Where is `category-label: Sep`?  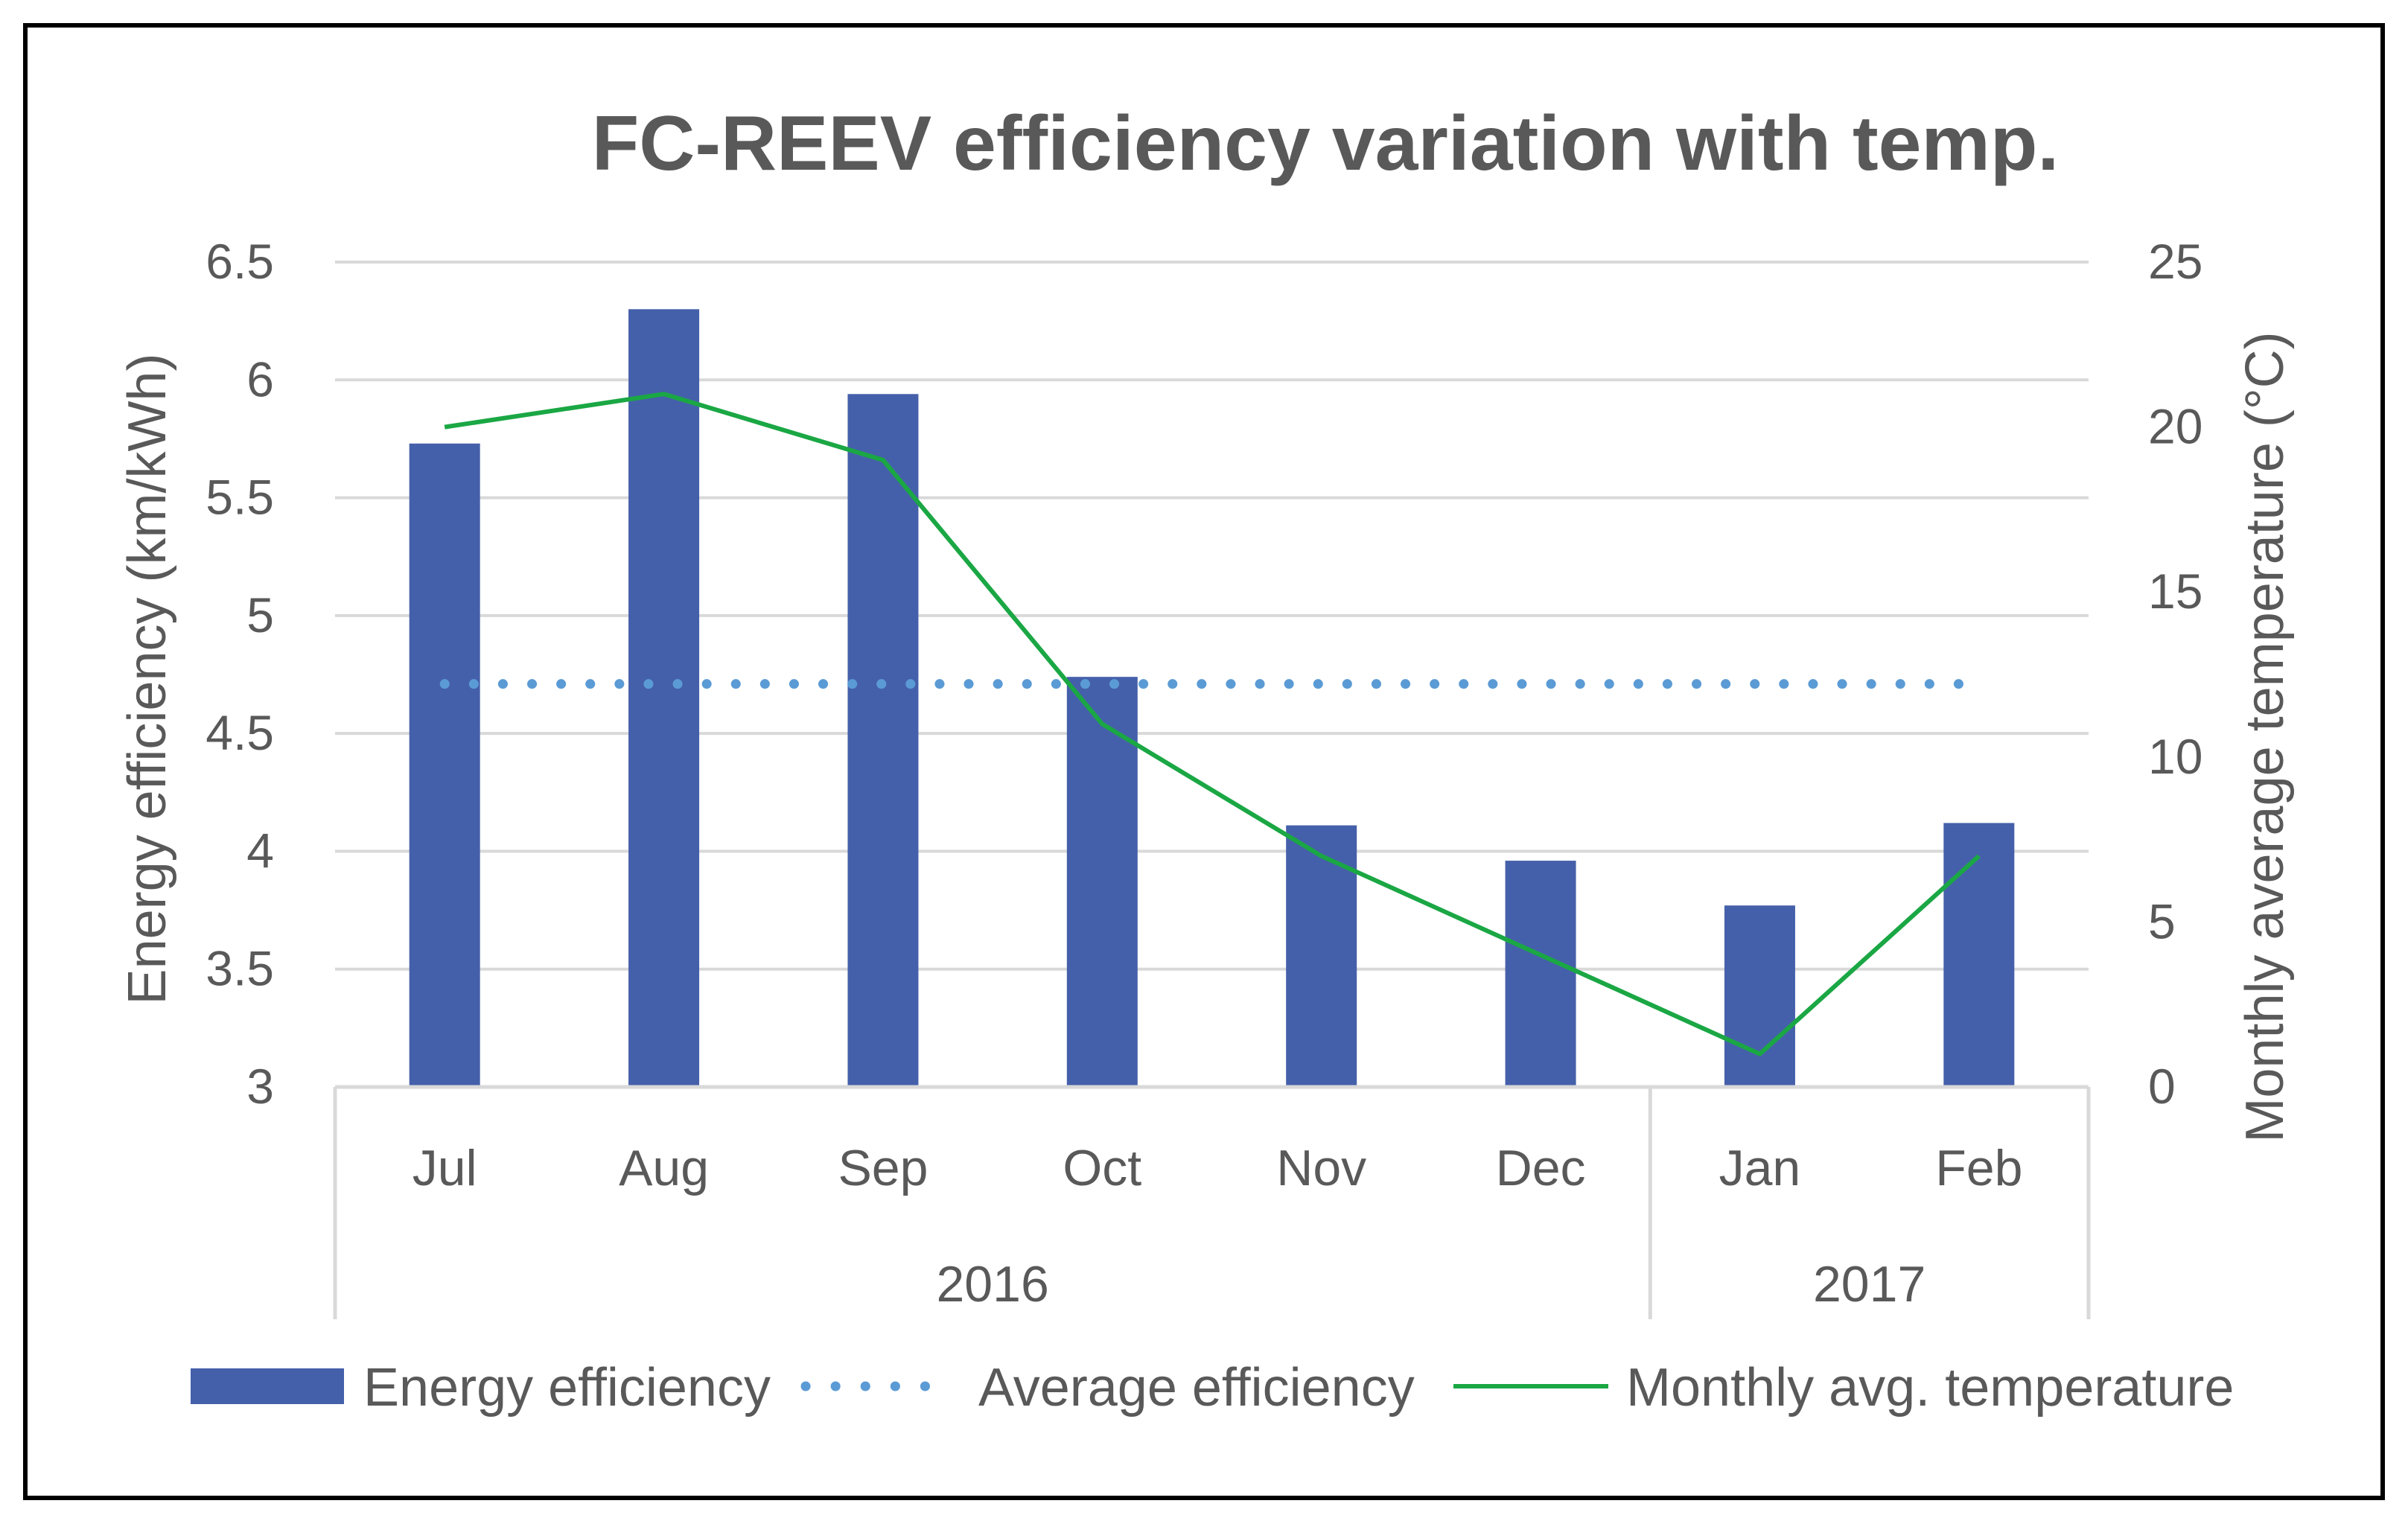
category-label: Sep is located at coordinates (883, 1168).